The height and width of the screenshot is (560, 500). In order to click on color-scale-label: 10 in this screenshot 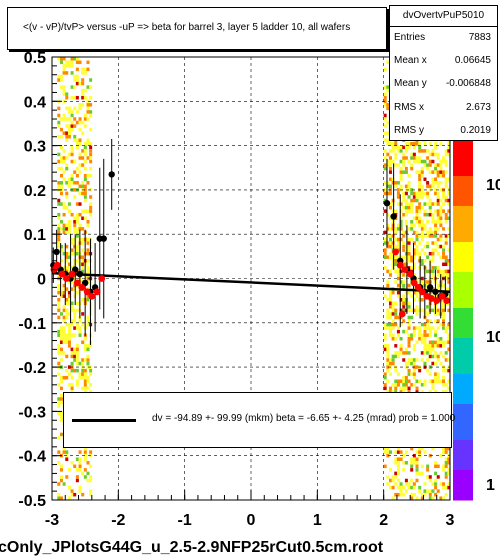, I will do `click(493, 185)`.